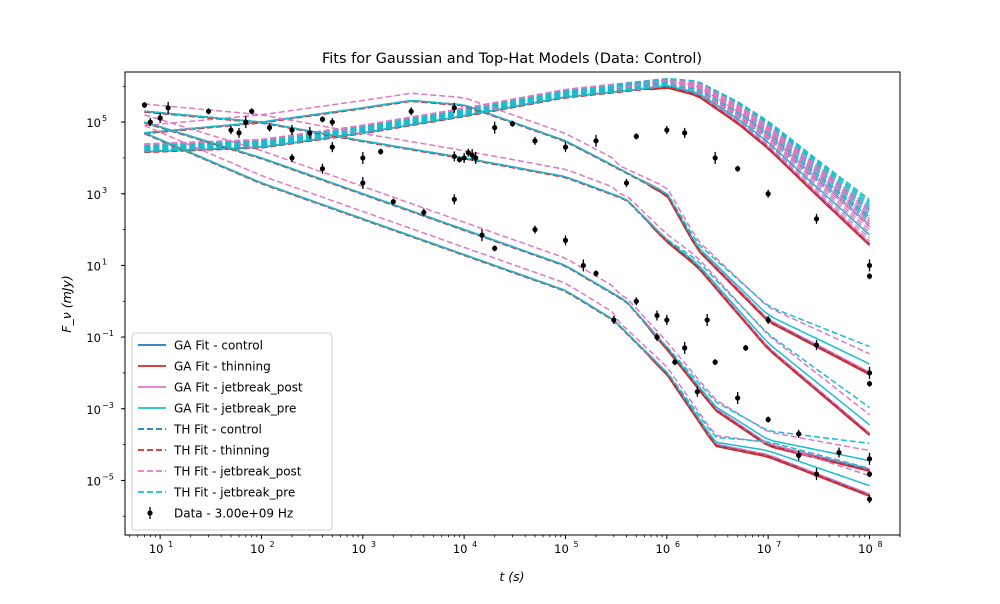 The width and height of the screenshot is (1000, 604). I want to click on legend-entry: GA Fit - jetbreak_post, so click(220, 388).